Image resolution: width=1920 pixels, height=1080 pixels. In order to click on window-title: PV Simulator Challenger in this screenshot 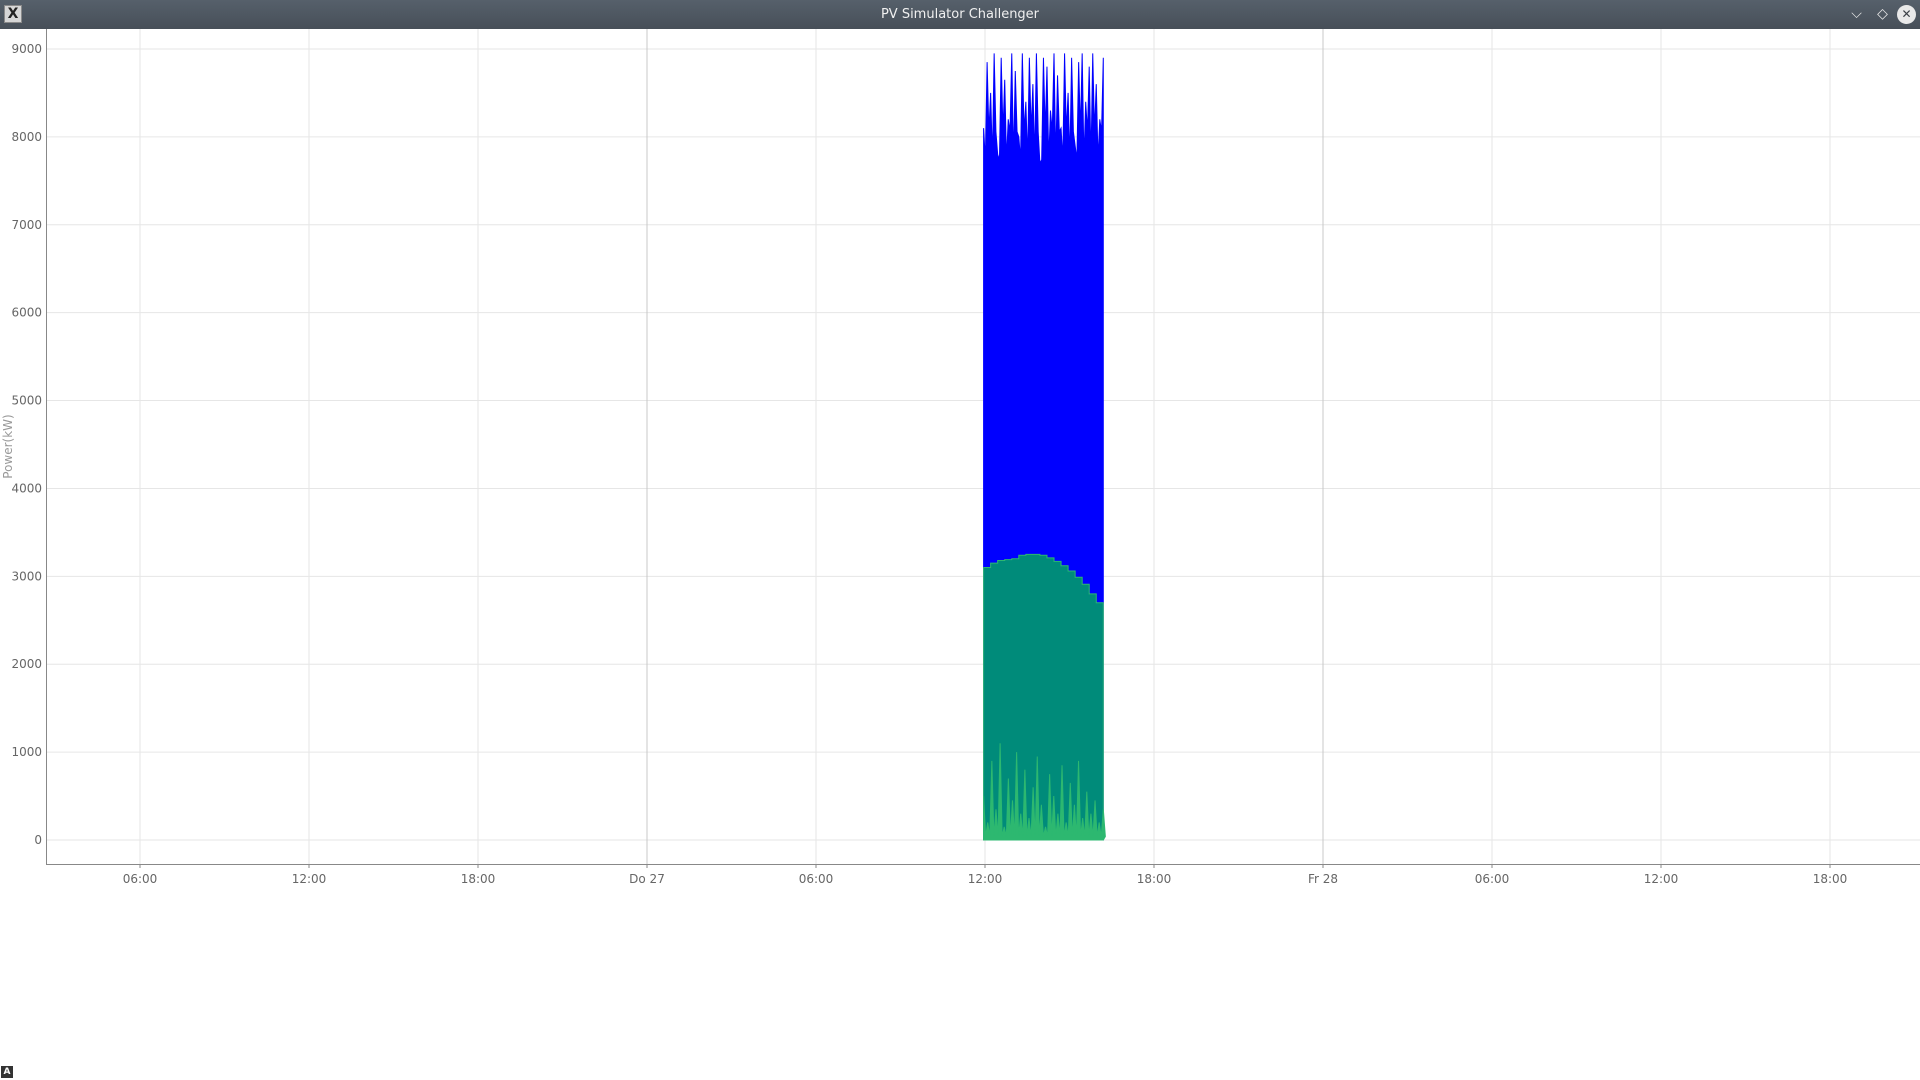, I will do `click(960, 14)`.